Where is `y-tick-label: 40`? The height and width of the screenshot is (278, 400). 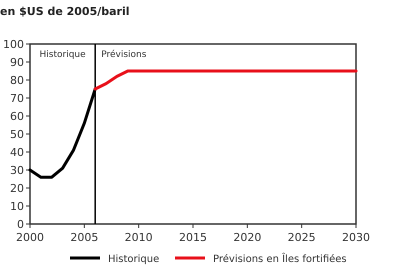 y-tick-label: 40 is located at coordinates (17, 152).